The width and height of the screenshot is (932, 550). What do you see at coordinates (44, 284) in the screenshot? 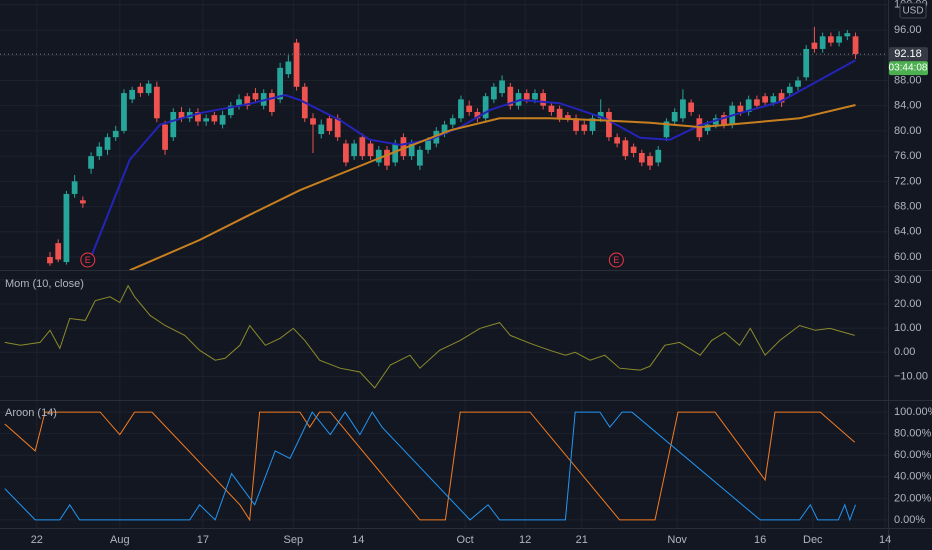
I see `panel-title: Mom (10, close)` at bounding box center [44, 284].